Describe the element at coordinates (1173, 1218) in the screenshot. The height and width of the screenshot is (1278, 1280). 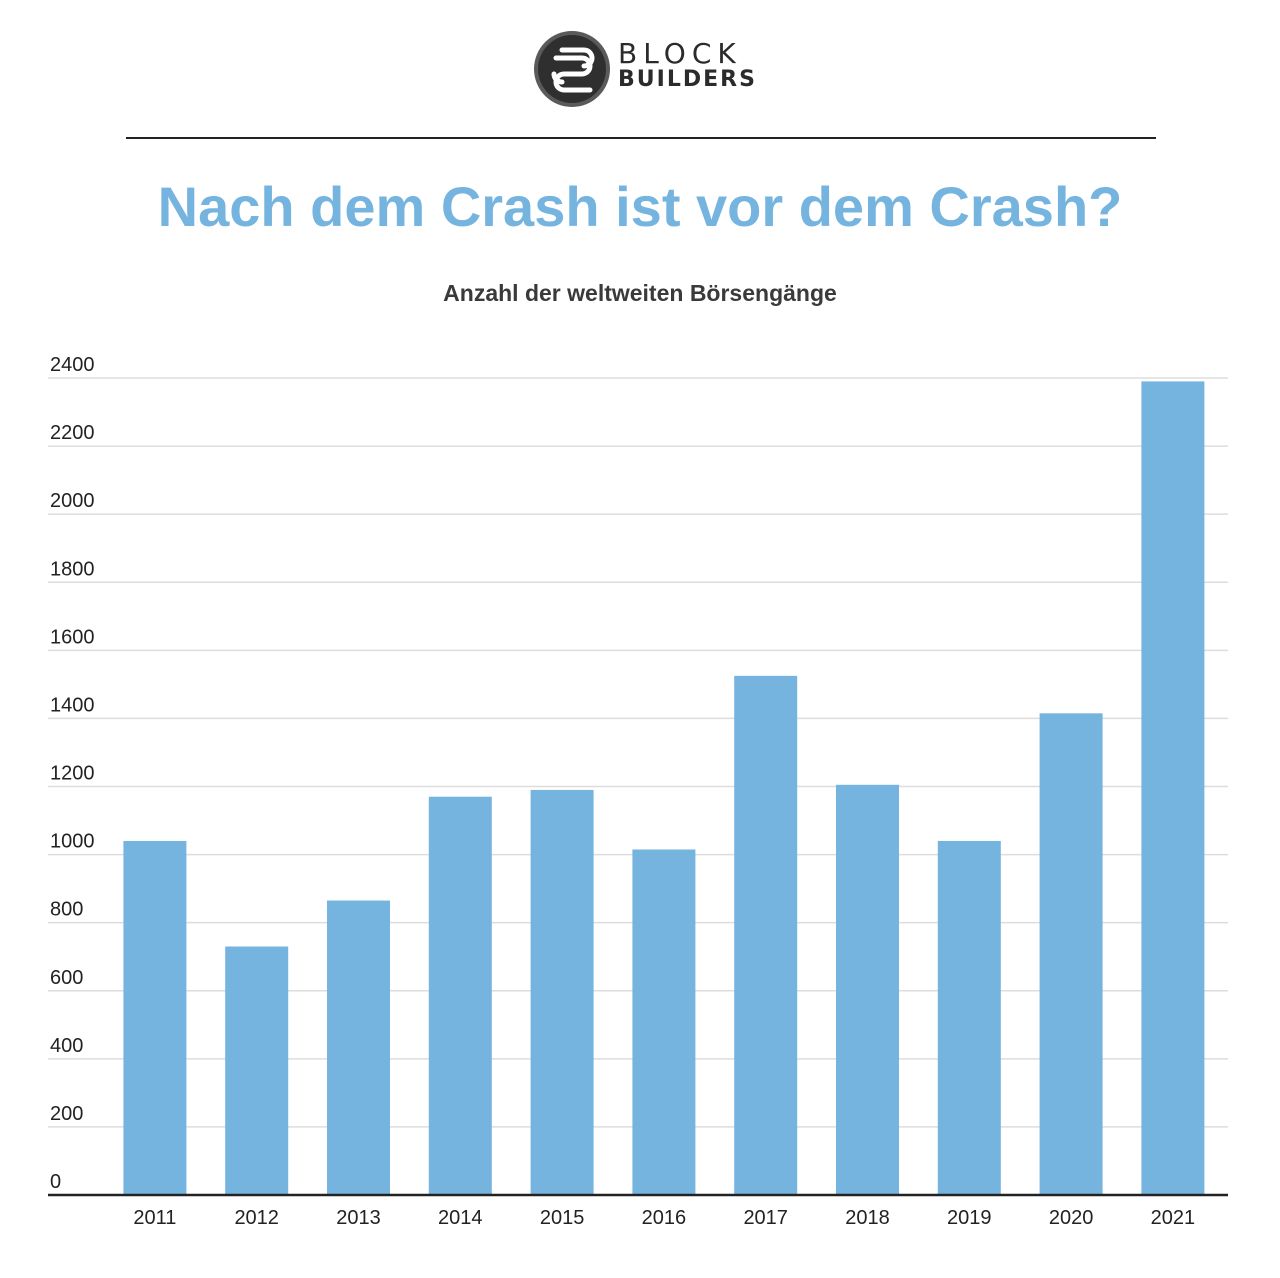
I see `x-tick-label: 2021` at that location.